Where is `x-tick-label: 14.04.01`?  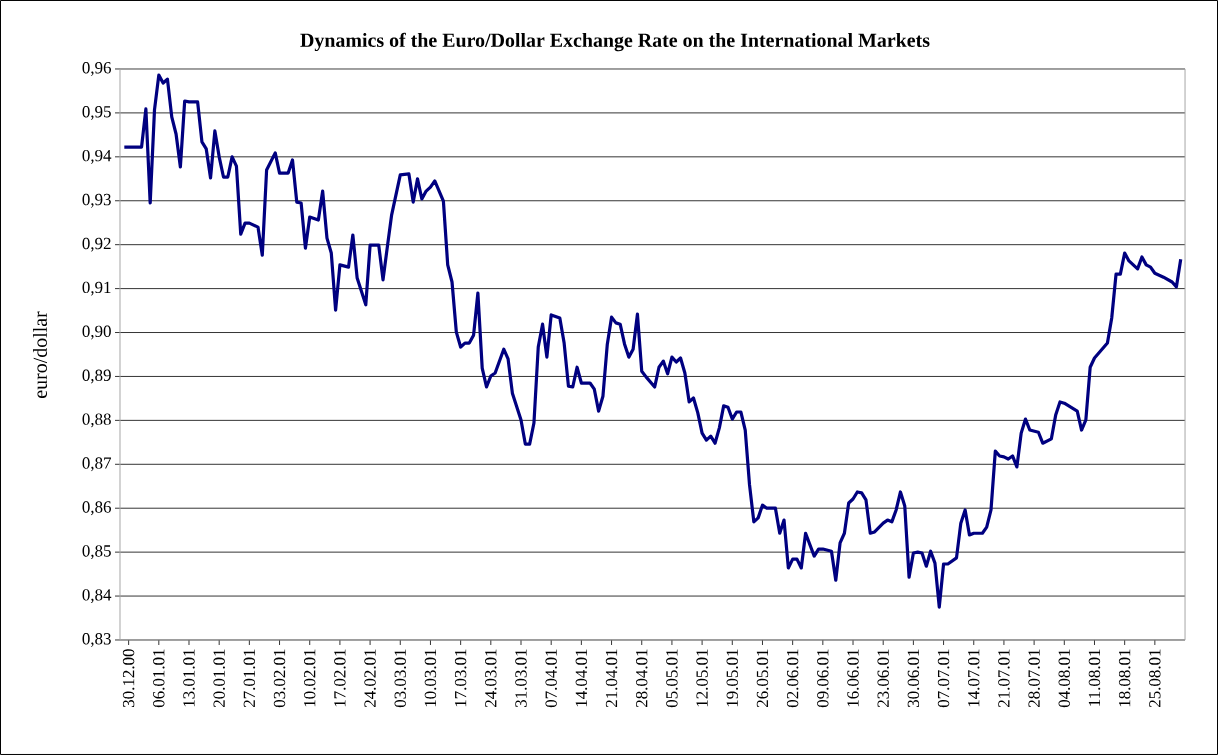
x-tick-label: 14.04.01 is located at coordinates (581, 678).